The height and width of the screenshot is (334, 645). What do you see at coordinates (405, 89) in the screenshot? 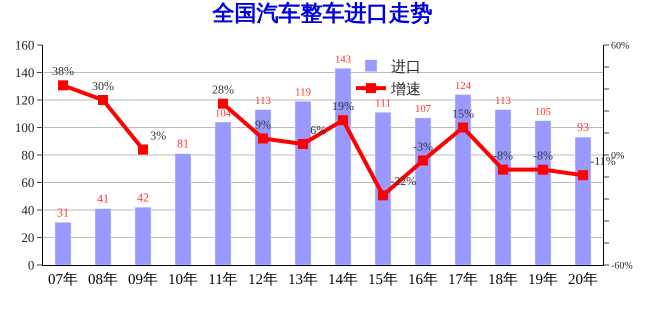
I see `legend-label: 增速` at bounding box center [405, 89].